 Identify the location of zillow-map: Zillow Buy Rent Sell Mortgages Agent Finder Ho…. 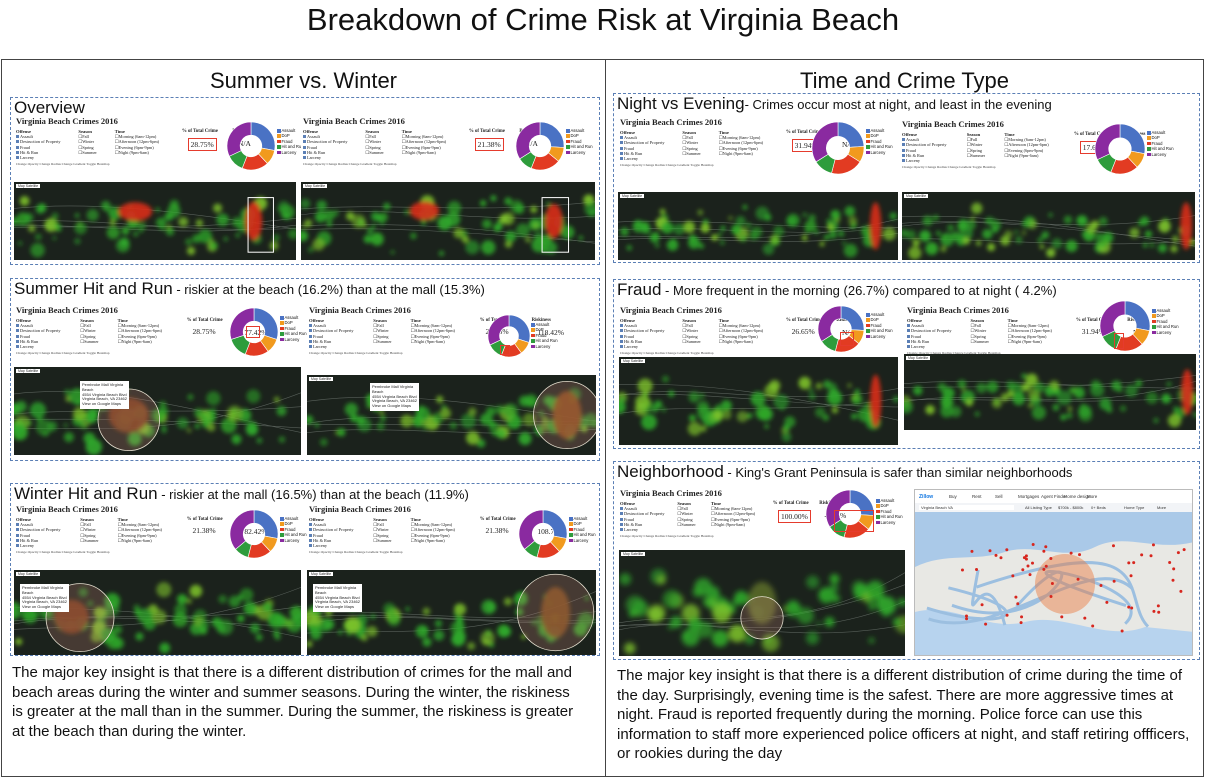
(1053, 572).